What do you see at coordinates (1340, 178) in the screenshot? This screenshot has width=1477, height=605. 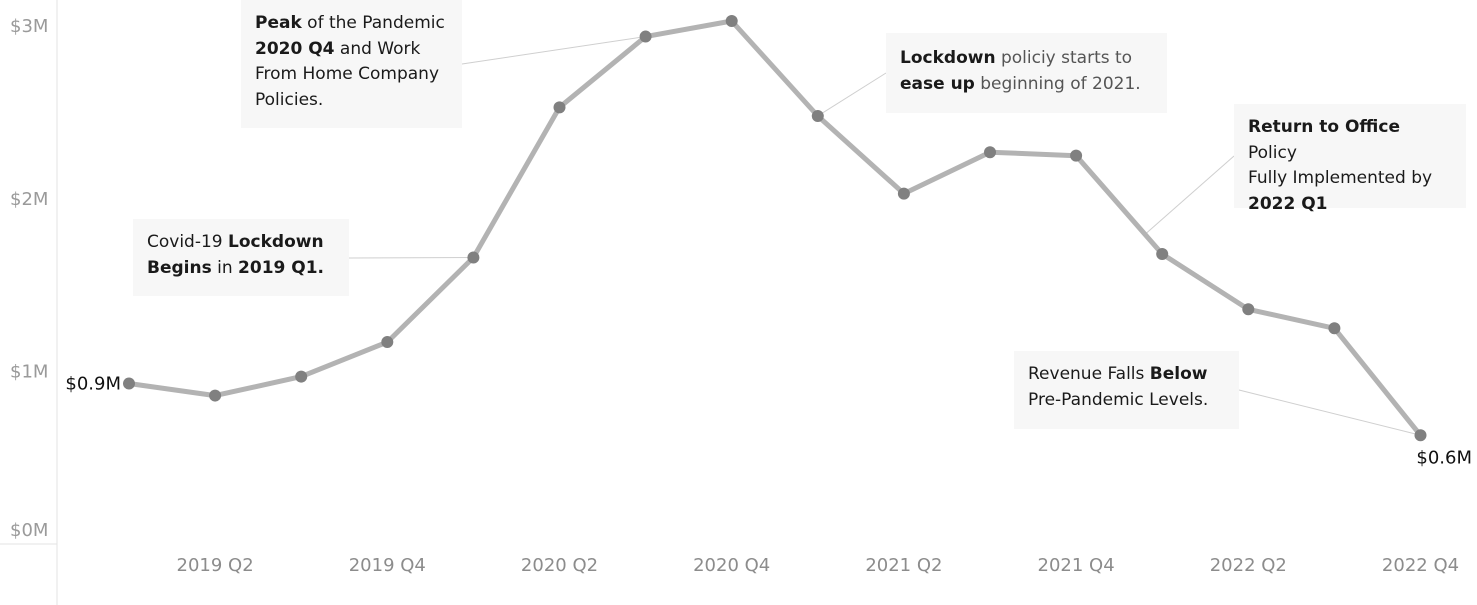 I see `annotation-text: Fully Implemented by` at bounding box center [1340, 178].